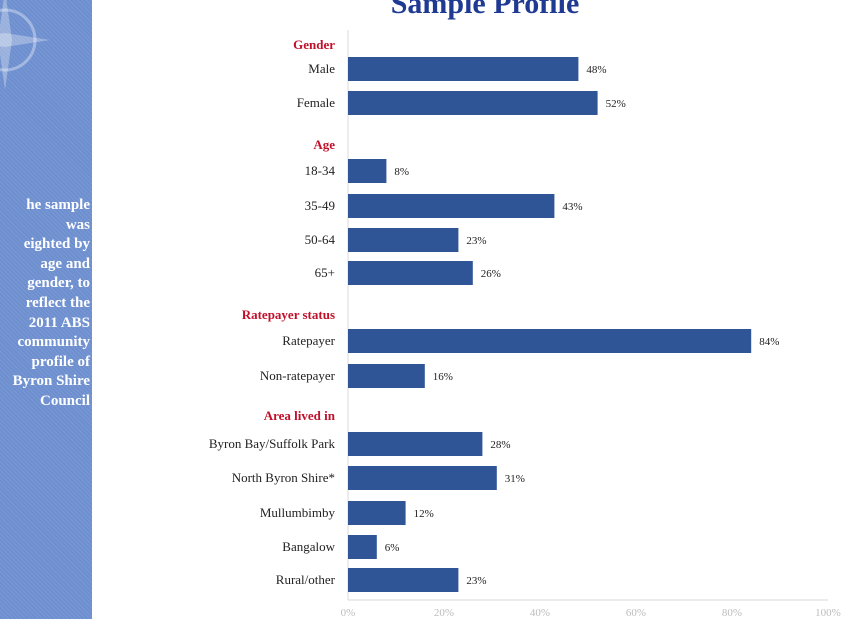 The height and width of the screenshot is (619, 845). Describe the element at coordinates (308, 340) in the screenshot. I see `category-label: Ratepayer` at that location.